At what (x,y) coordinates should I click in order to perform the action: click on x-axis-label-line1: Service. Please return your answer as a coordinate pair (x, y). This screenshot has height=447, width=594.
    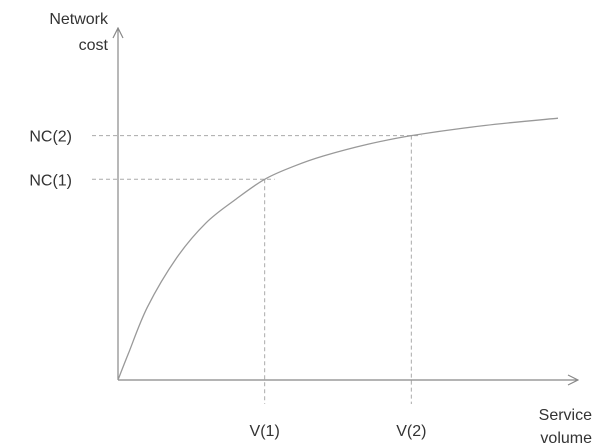
    Looking at the image, I should click on (565, 415).